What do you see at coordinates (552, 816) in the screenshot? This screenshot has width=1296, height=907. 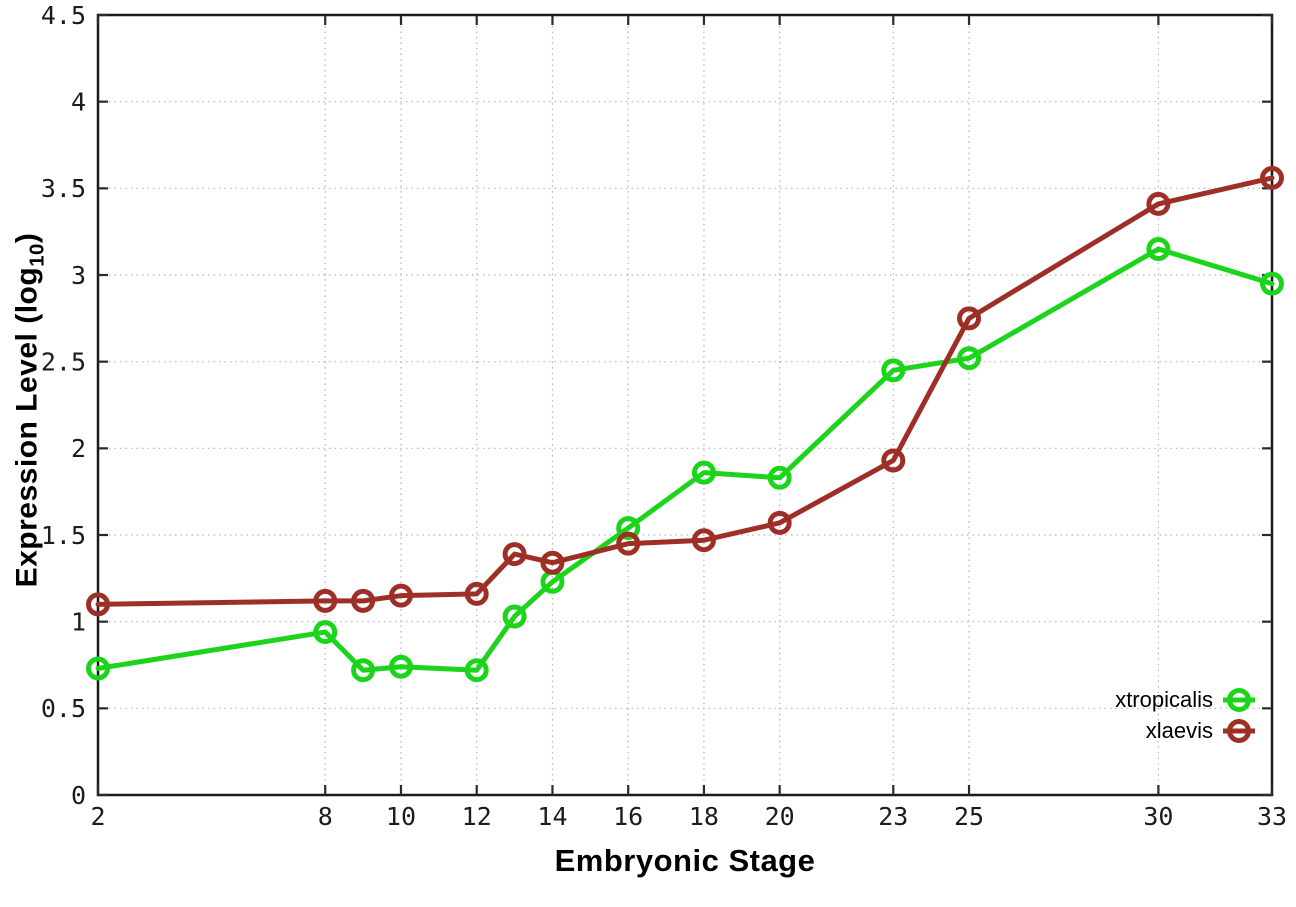 I see `x-tick-label: 14` at bounding box center [552, 816].